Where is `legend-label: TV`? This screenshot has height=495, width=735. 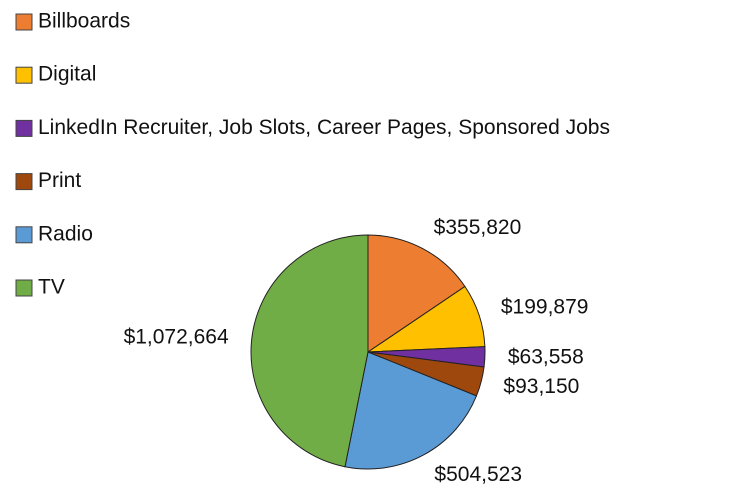
legend-label: TV is located at coordinates (51, 287).